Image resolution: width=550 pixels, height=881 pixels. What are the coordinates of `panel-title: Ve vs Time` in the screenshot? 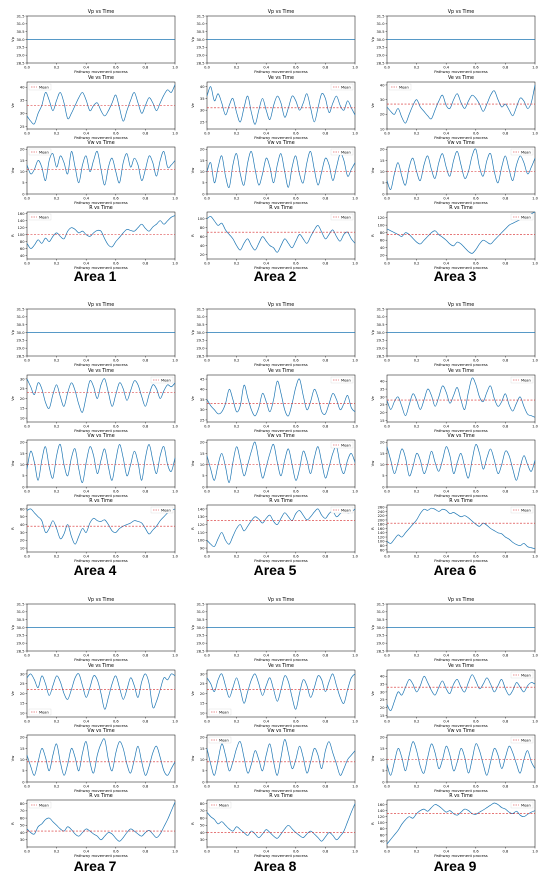 It's located at (461, 666).